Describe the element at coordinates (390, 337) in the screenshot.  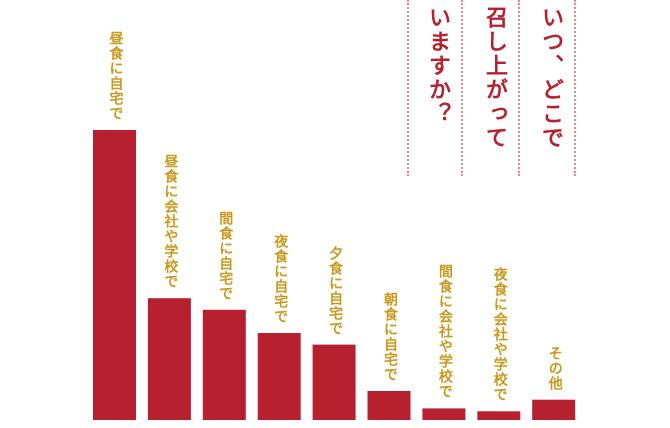
I see `category-label: 朝食に自宅で` at that location.